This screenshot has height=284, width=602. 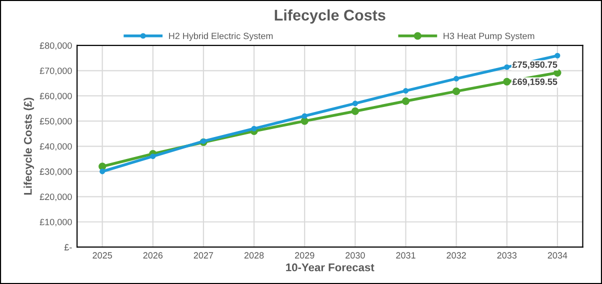 What do you see at coordinates (56, 147) in the screenshot?
I see `y-tick-label: £40,000` at bounding box center [56, 147].